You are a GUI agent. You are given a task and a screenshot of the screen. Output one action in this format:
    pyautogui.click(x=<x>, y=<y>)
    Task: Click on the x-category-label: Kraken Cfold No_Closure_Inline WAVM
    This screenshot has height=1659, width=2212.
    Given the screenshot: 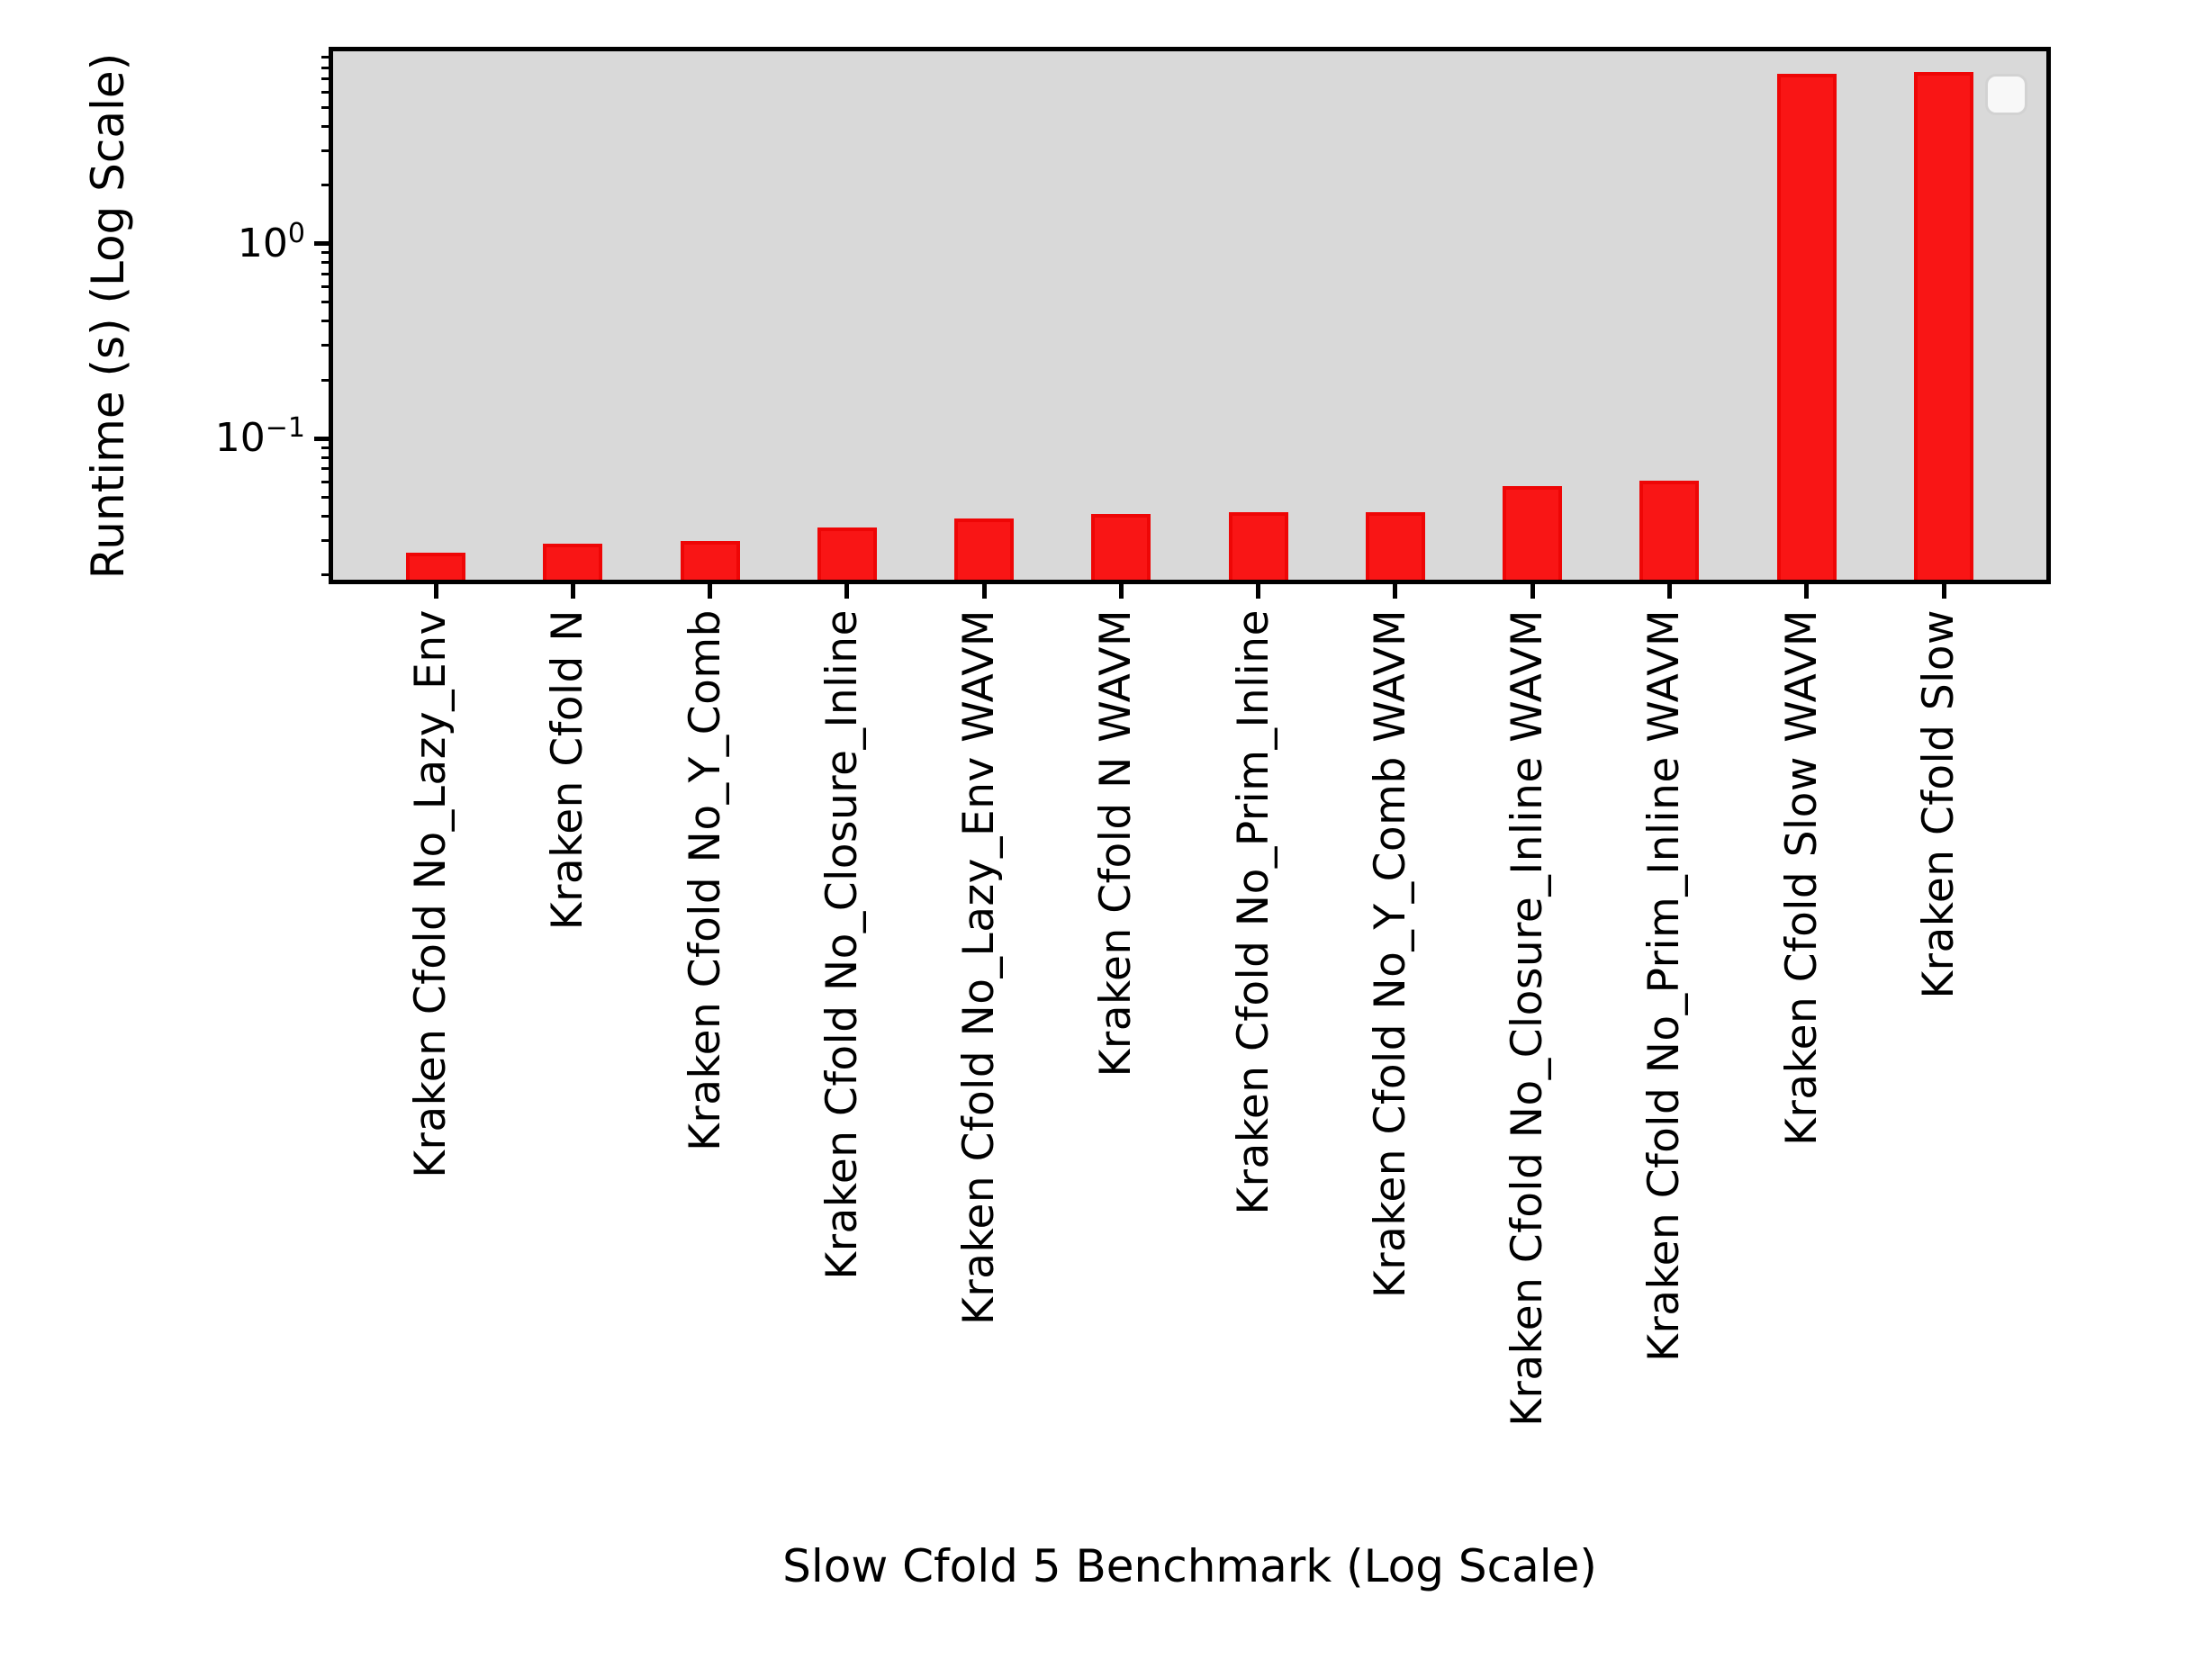 What is the action you would take?
    pyautogui.click(x=1528, y=1018)
    